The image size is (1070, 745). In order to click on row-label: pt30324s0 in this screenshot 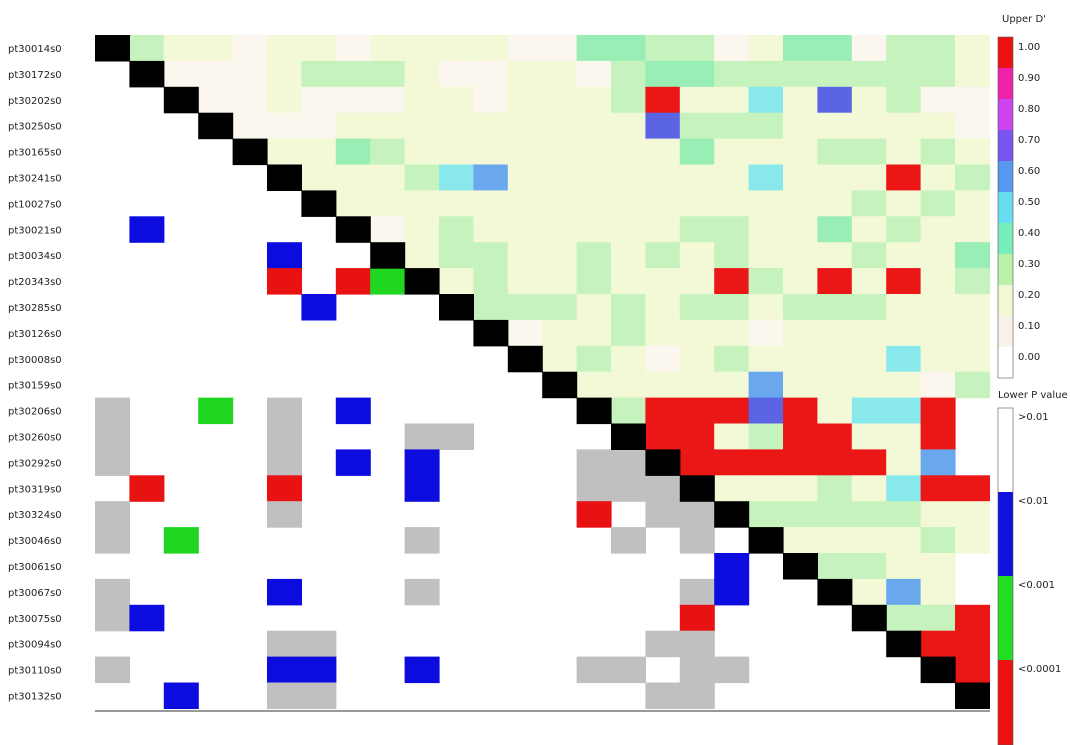, I will do `click(35, 515)`.